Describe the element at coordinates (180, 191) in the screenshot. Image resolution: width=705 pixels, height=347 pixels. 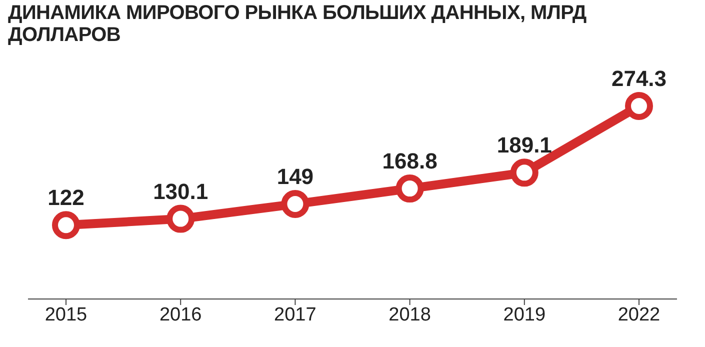
I see `data-label: 130.1` at that location.